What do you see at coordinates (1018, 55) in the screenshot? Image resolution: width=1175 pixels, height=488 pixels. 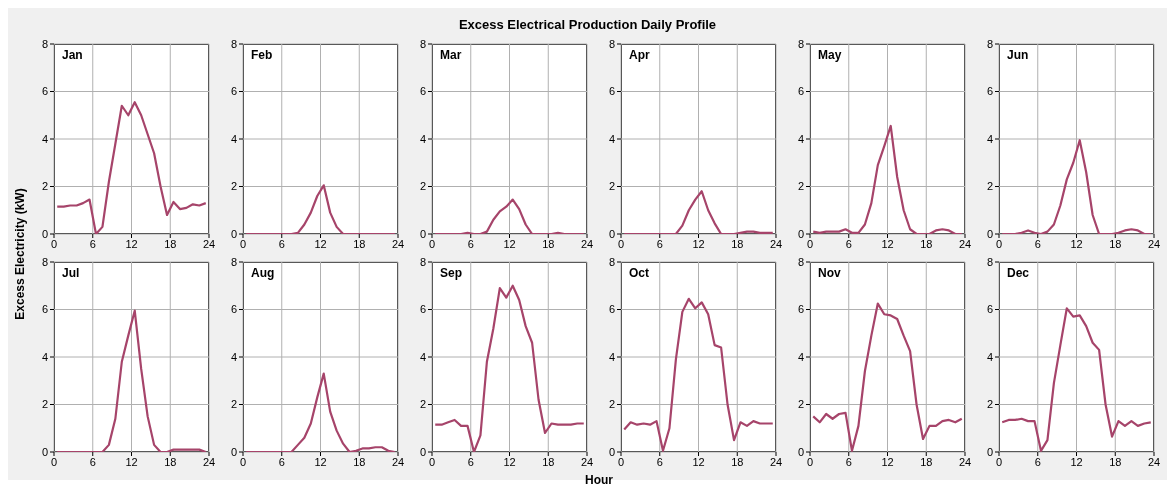 I see `chart-title: Jun` at bounding box center [1018, 55].